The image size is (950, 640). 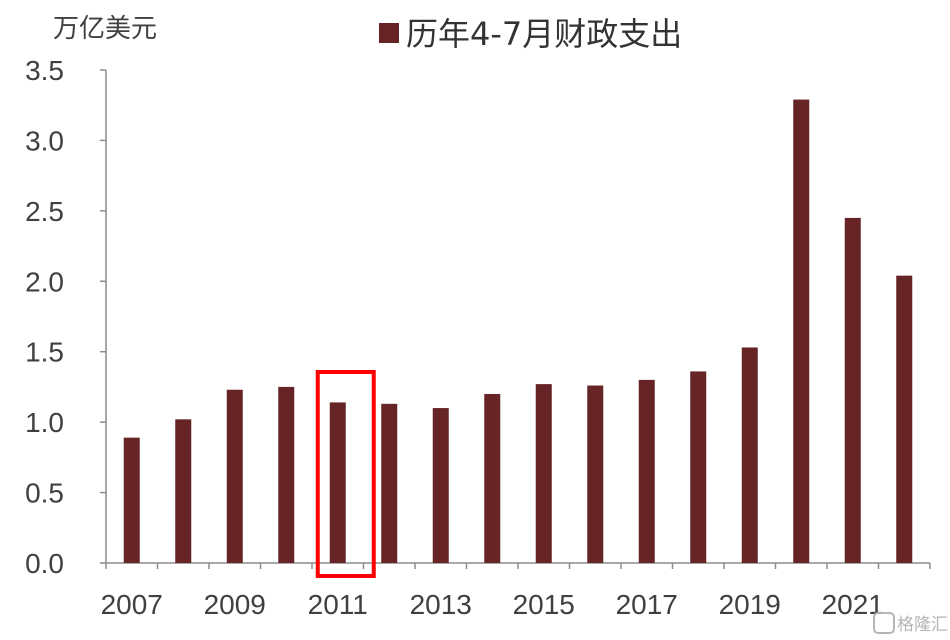 What do you see at coordinates (44, 211) in the screenshot?
I see `y-tick-label: 2.5` at bounding box center [44, 211].